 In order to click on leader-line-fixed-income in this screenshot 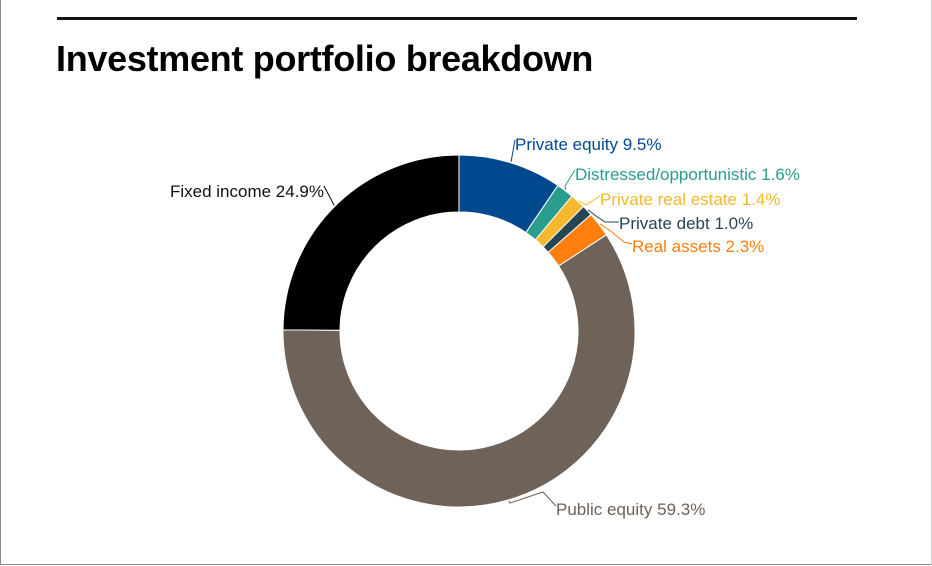, I will do `click(329, 195)`.